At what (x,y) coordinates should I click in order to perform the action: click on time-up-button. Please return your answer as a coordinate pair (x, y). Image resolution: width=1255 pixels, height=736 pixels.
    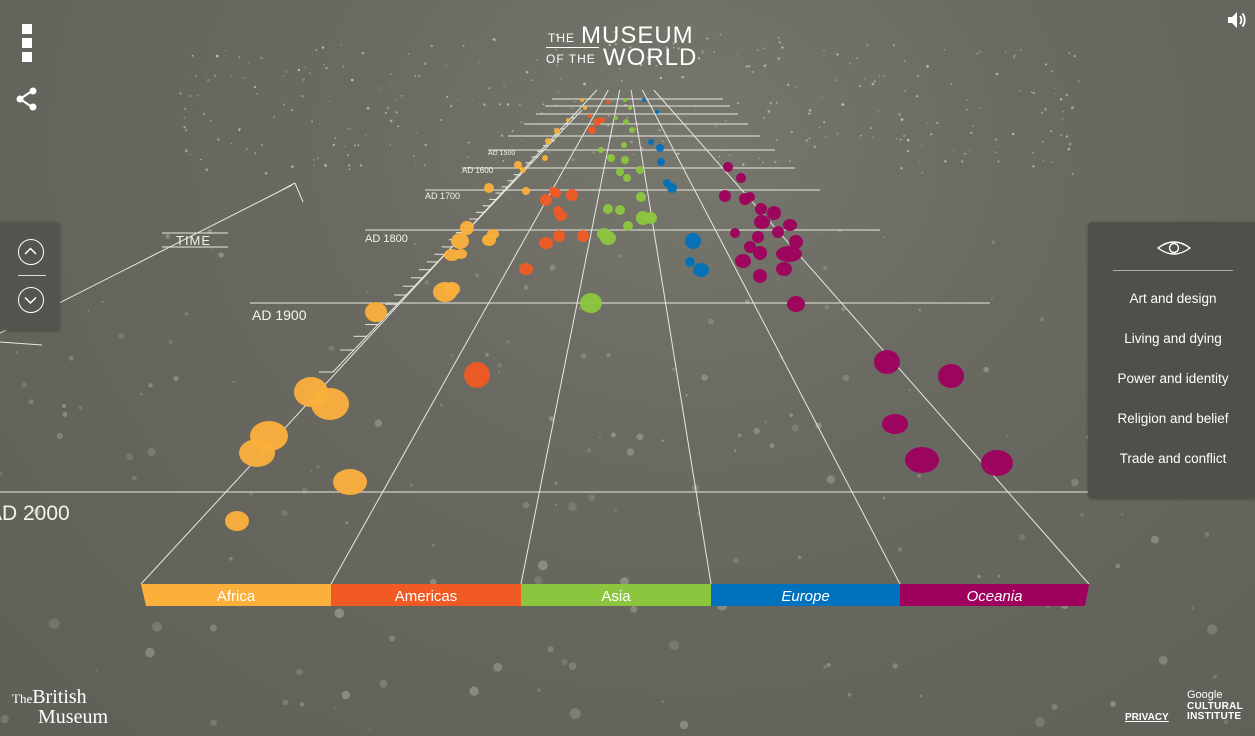
    Looking at the image, I should click on (31, 252).